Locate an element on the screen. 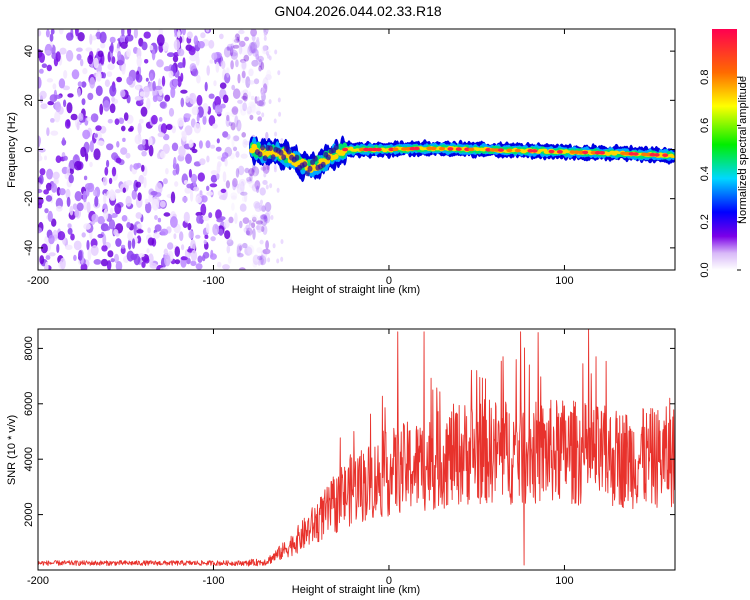 The height and width of the screenshot is (600, 750). snr-y-tick-label: 2000 is located at coordinates (29, 514).